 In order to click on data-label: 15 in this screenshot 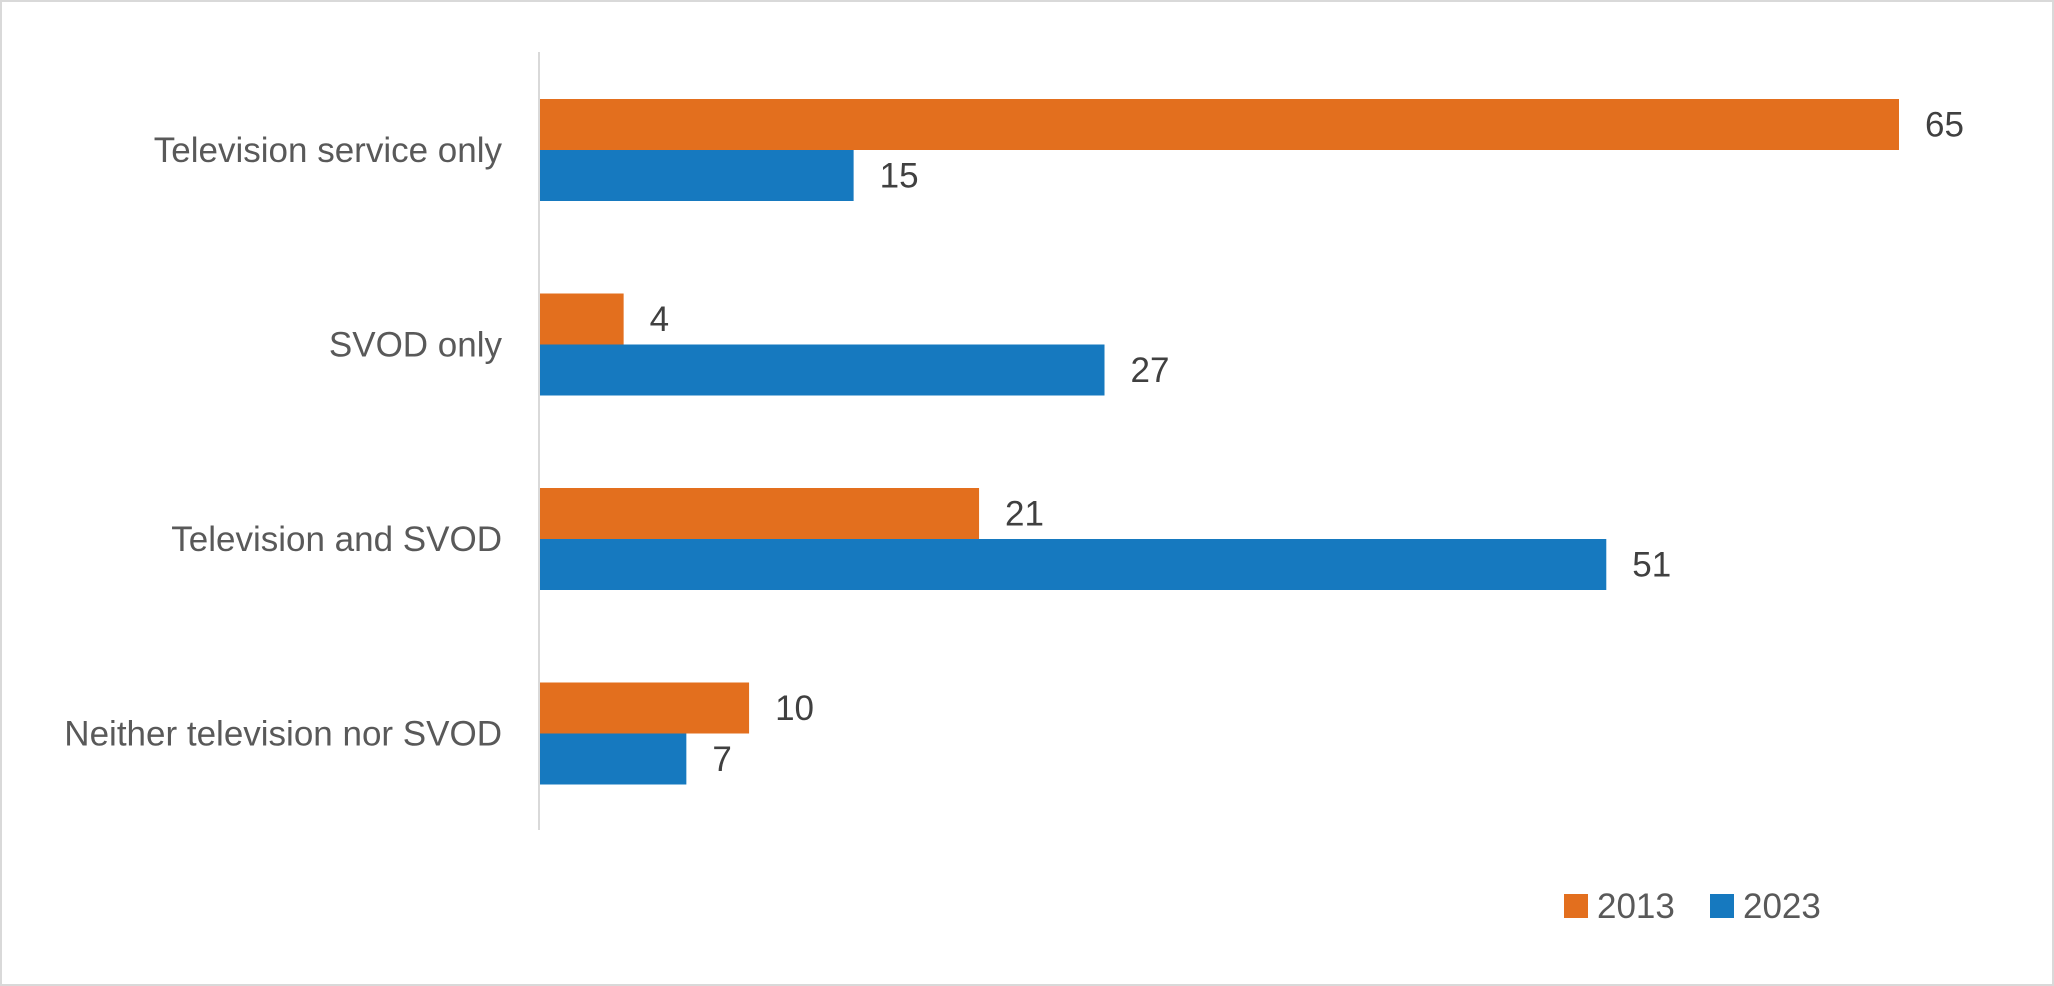, I will do `click(899, 176)`.